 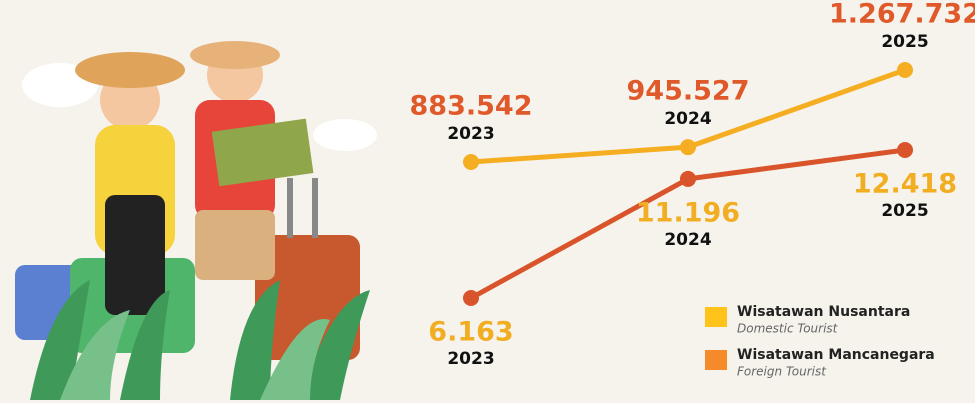 What do you see at coordinates (823, 312) in the screenshot?
I see `legend-label: Wisatawan Nusantara` at bounding box center [823, 312].